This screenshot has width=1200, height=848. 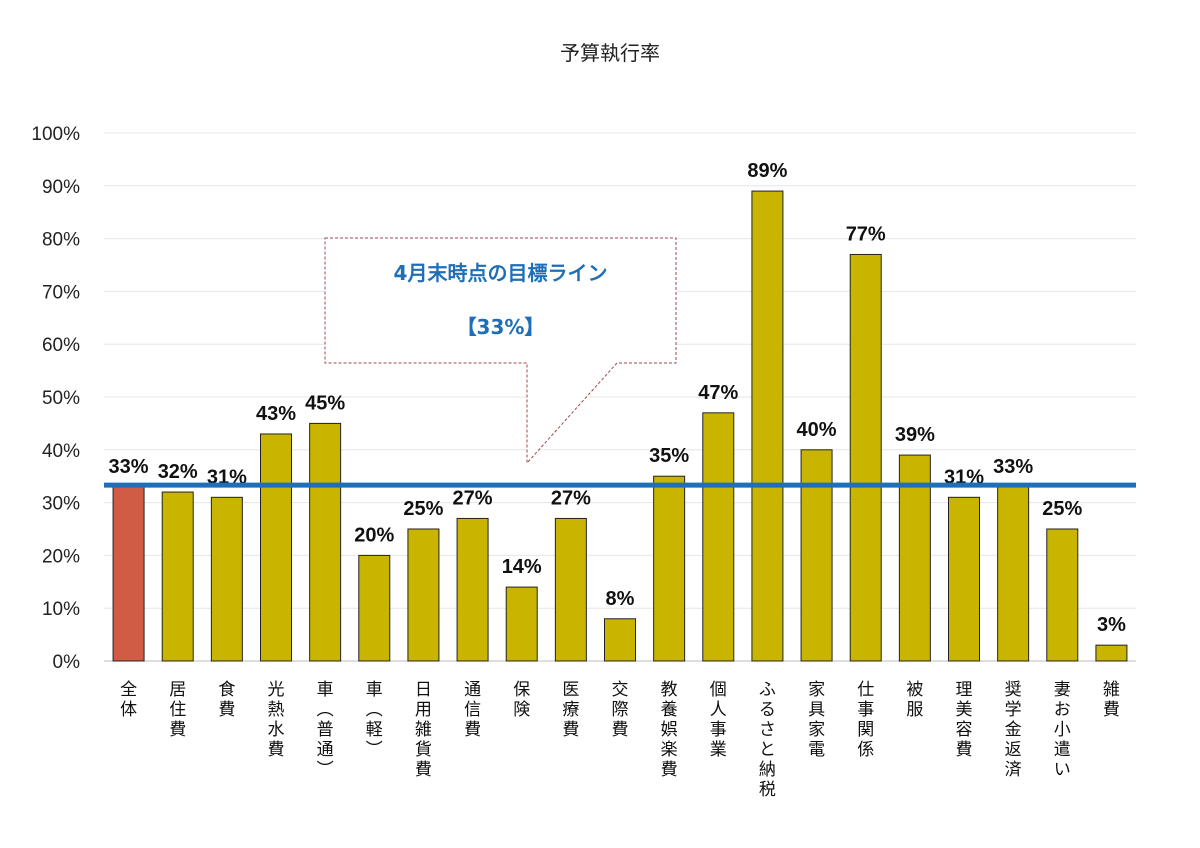 I want to click on x-tick-label: 交際費, so click(x=620, y=710).